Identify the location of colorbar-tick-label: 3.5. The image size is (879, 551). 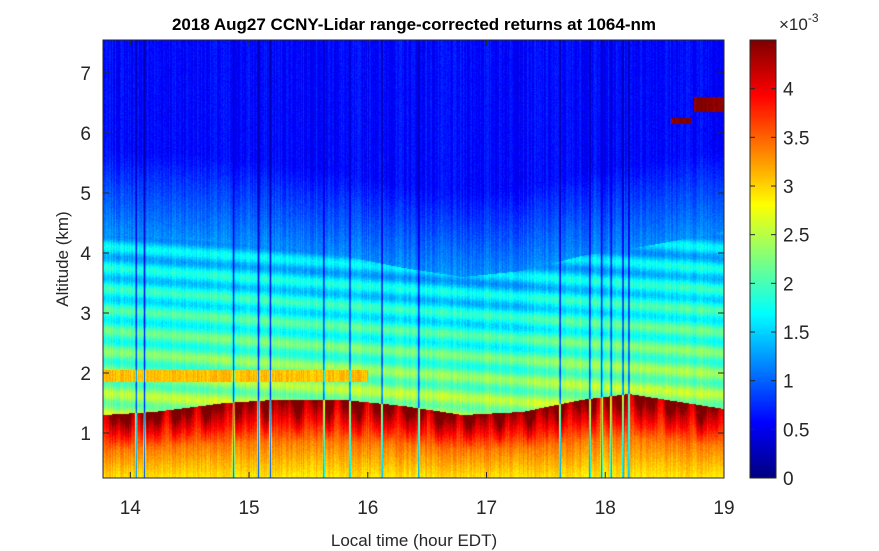
(796, 138).